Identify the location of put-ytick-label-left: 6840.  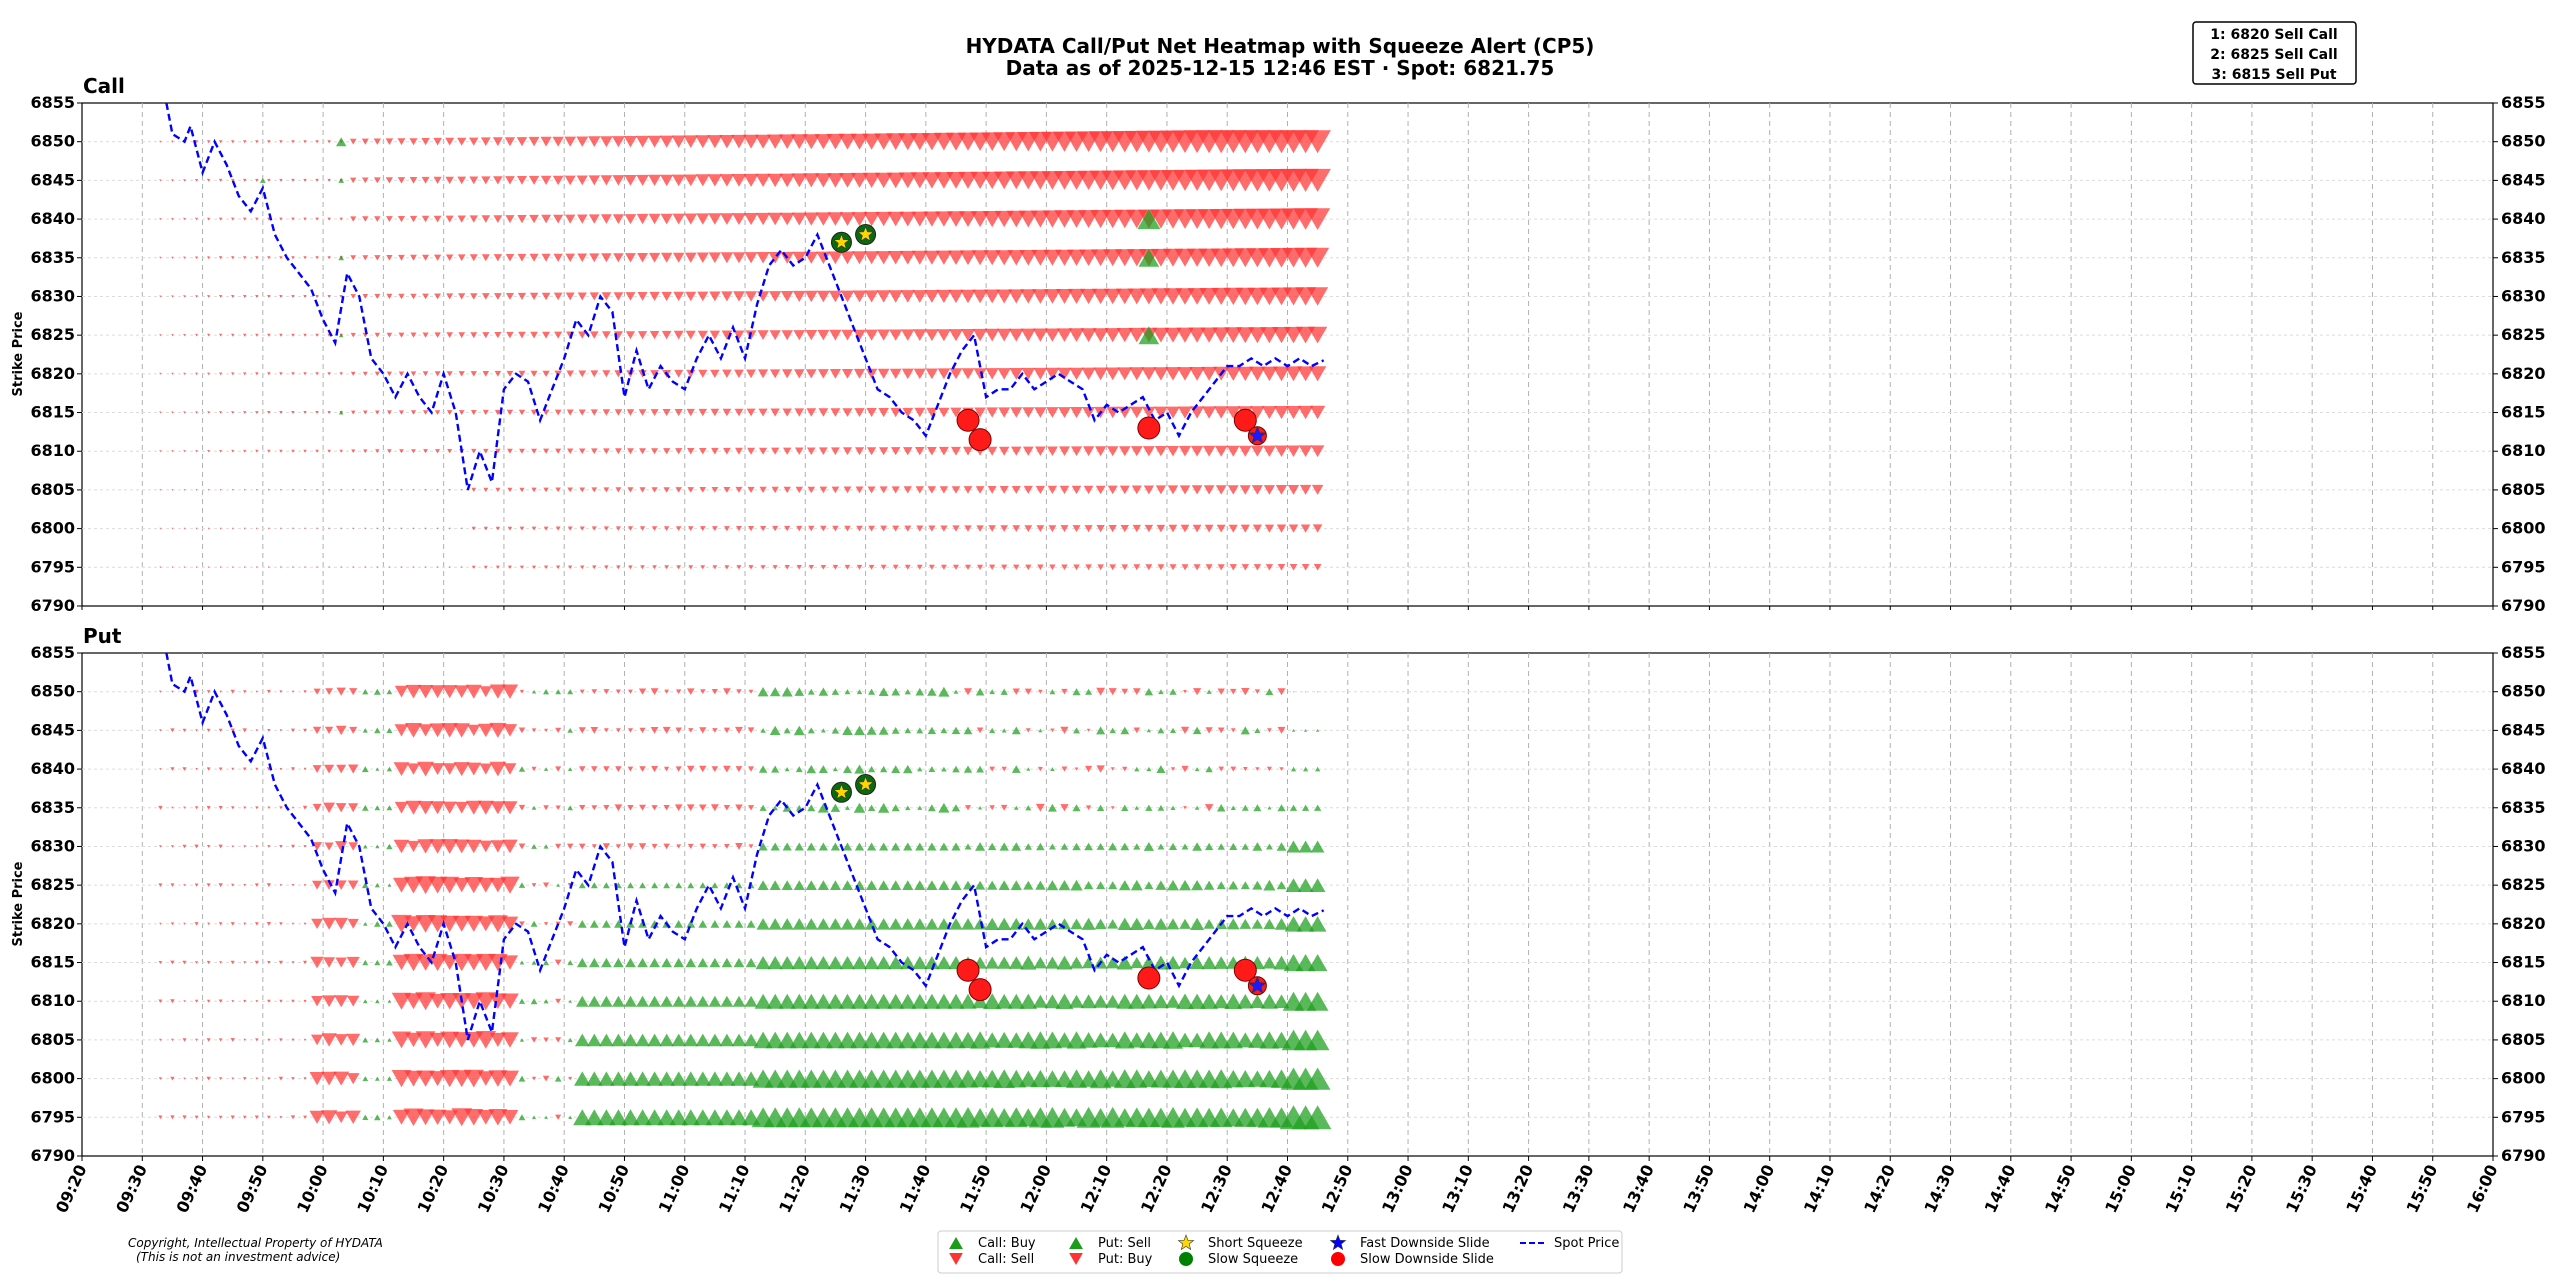
(52, 768).